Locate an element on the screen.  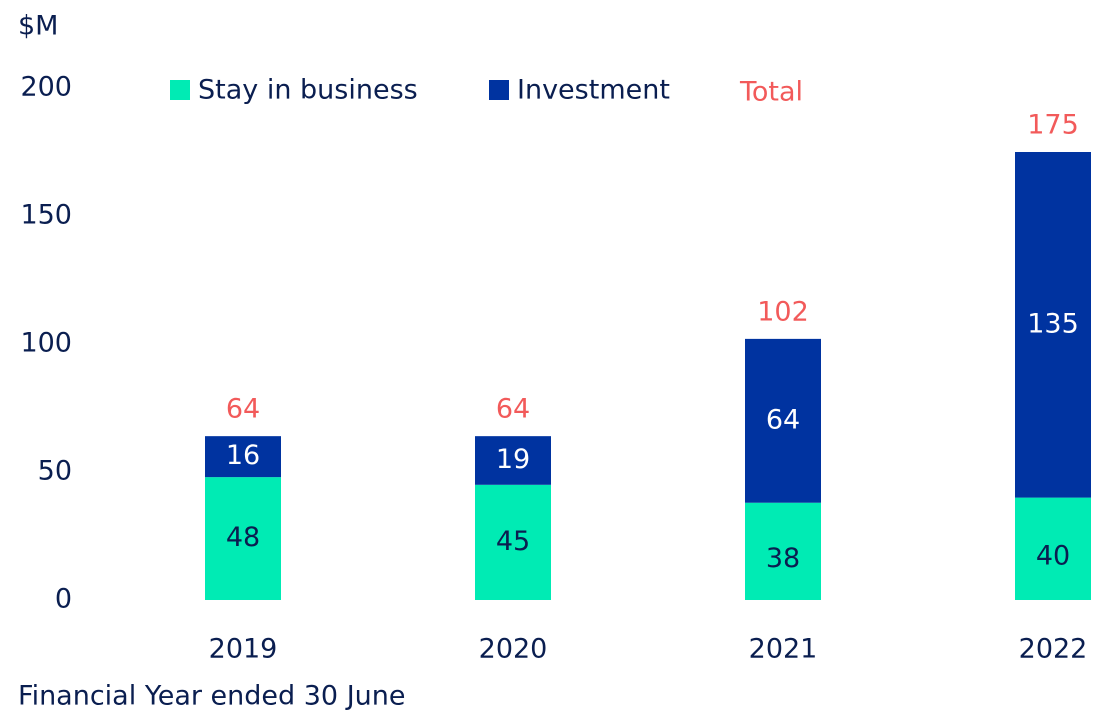
data-label: 48 is located at coordinates (243, 537).